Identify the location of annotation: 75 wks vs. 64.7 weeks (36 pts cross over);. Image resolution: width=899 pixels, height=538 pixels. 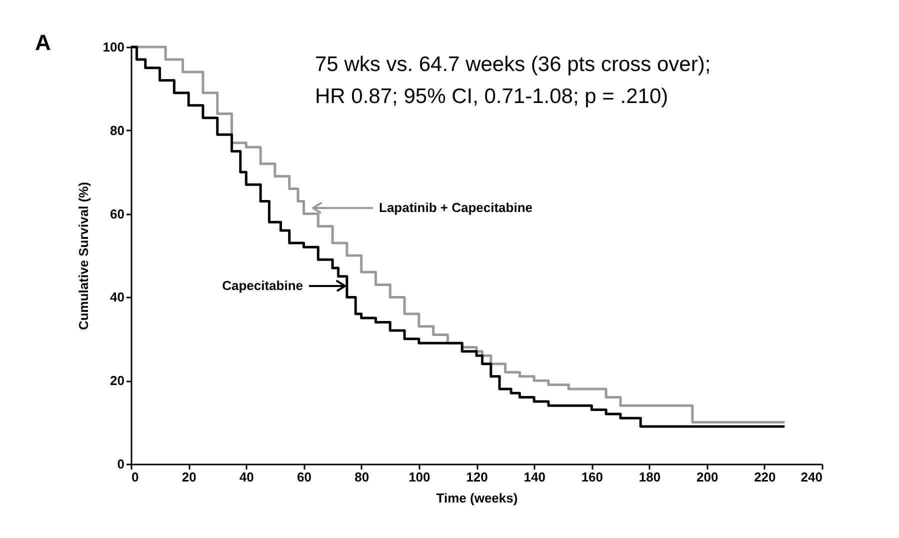
(513, 64).